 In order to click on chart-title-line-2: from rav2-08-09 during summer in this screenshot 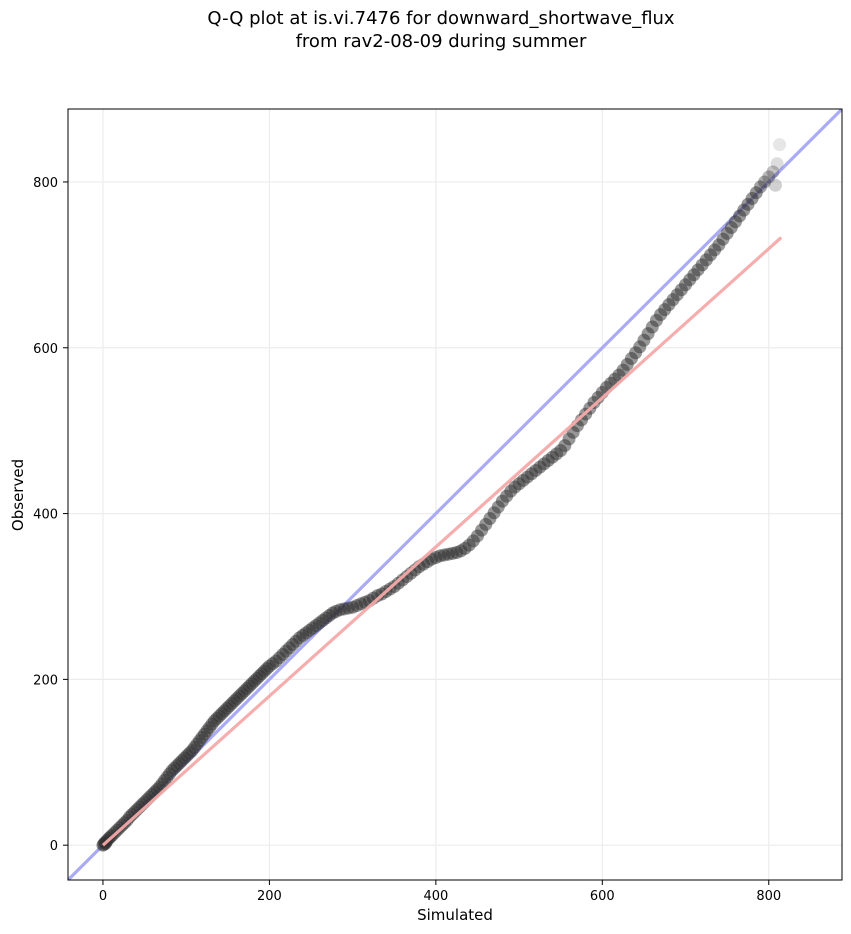, I will do `click(441, 41)`.